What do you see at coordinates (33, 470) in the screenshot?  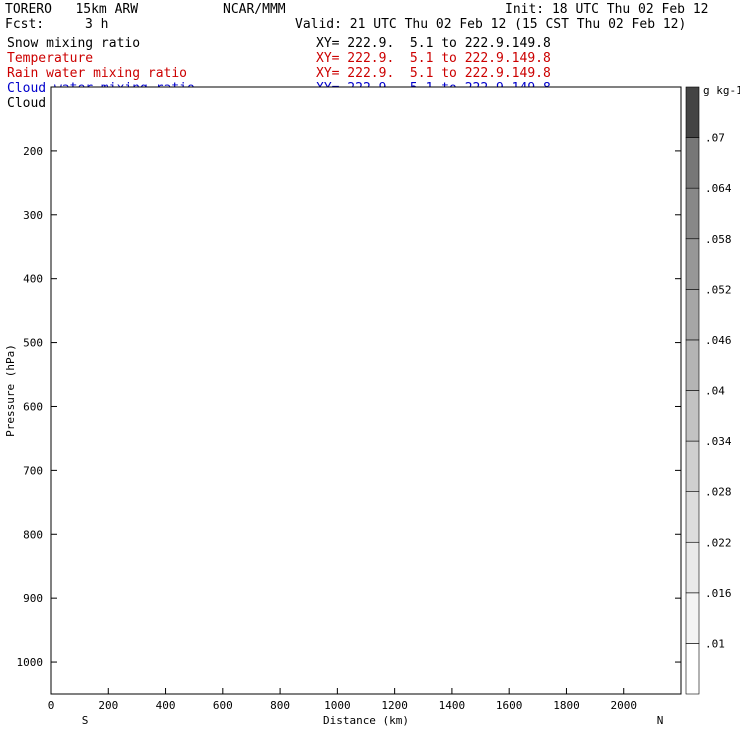 I see `y-tick-label: 700` at bounding box center [33, 470].